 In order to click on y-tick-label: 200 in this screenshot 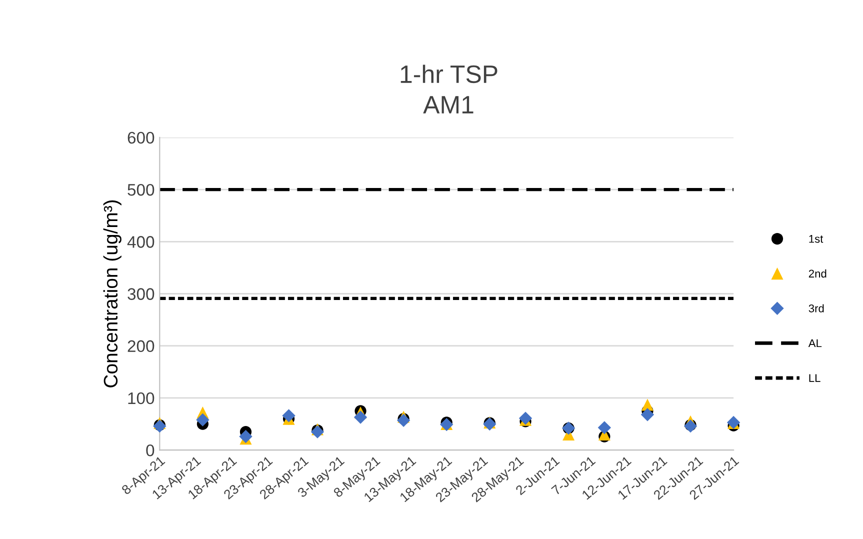, I will do `click(141, 346)`.